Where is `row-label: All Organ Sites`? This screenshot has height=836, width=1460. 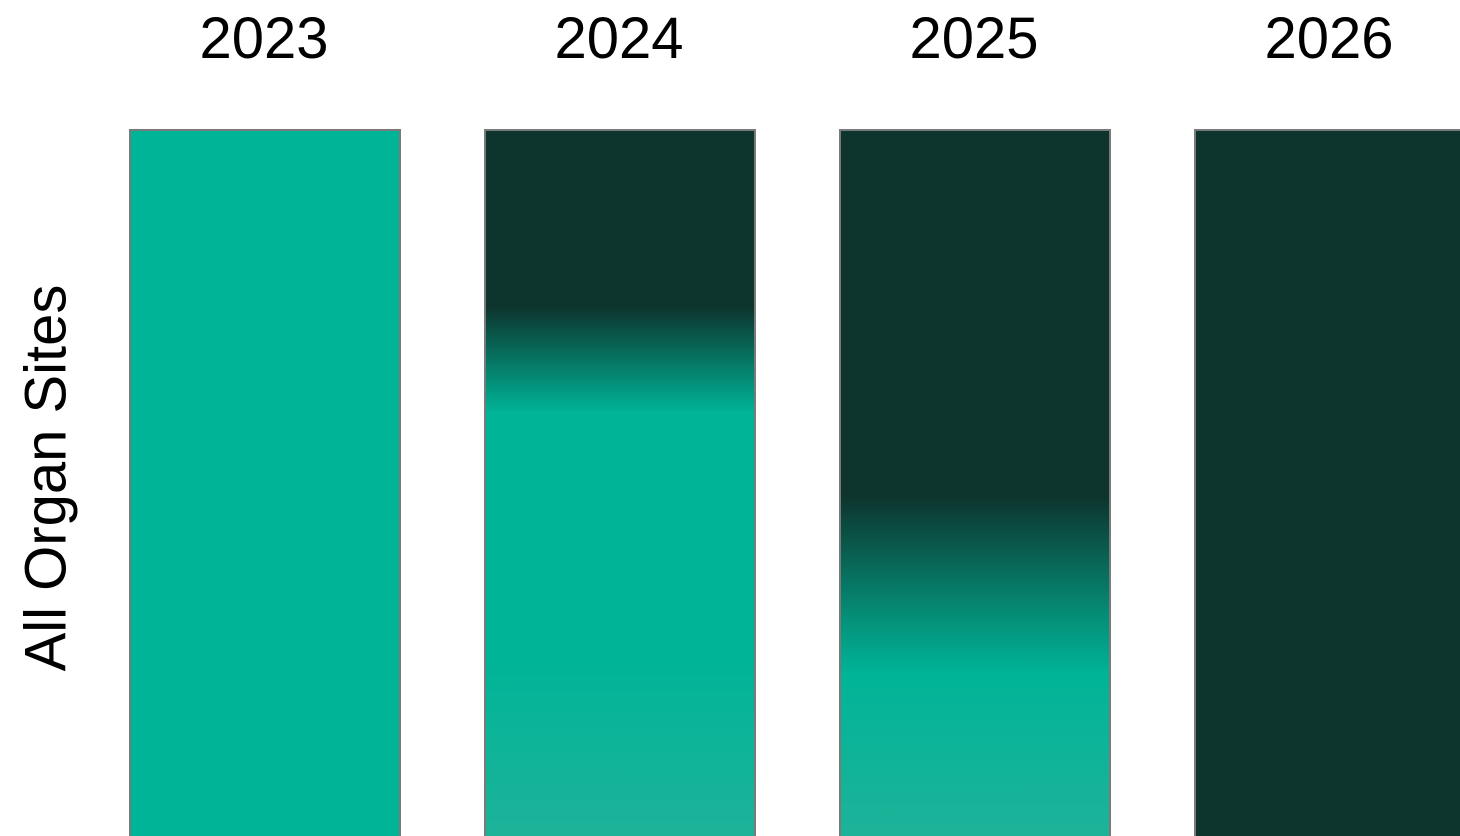 row-label: All Organ Sites is located at coordinates (46, 478).